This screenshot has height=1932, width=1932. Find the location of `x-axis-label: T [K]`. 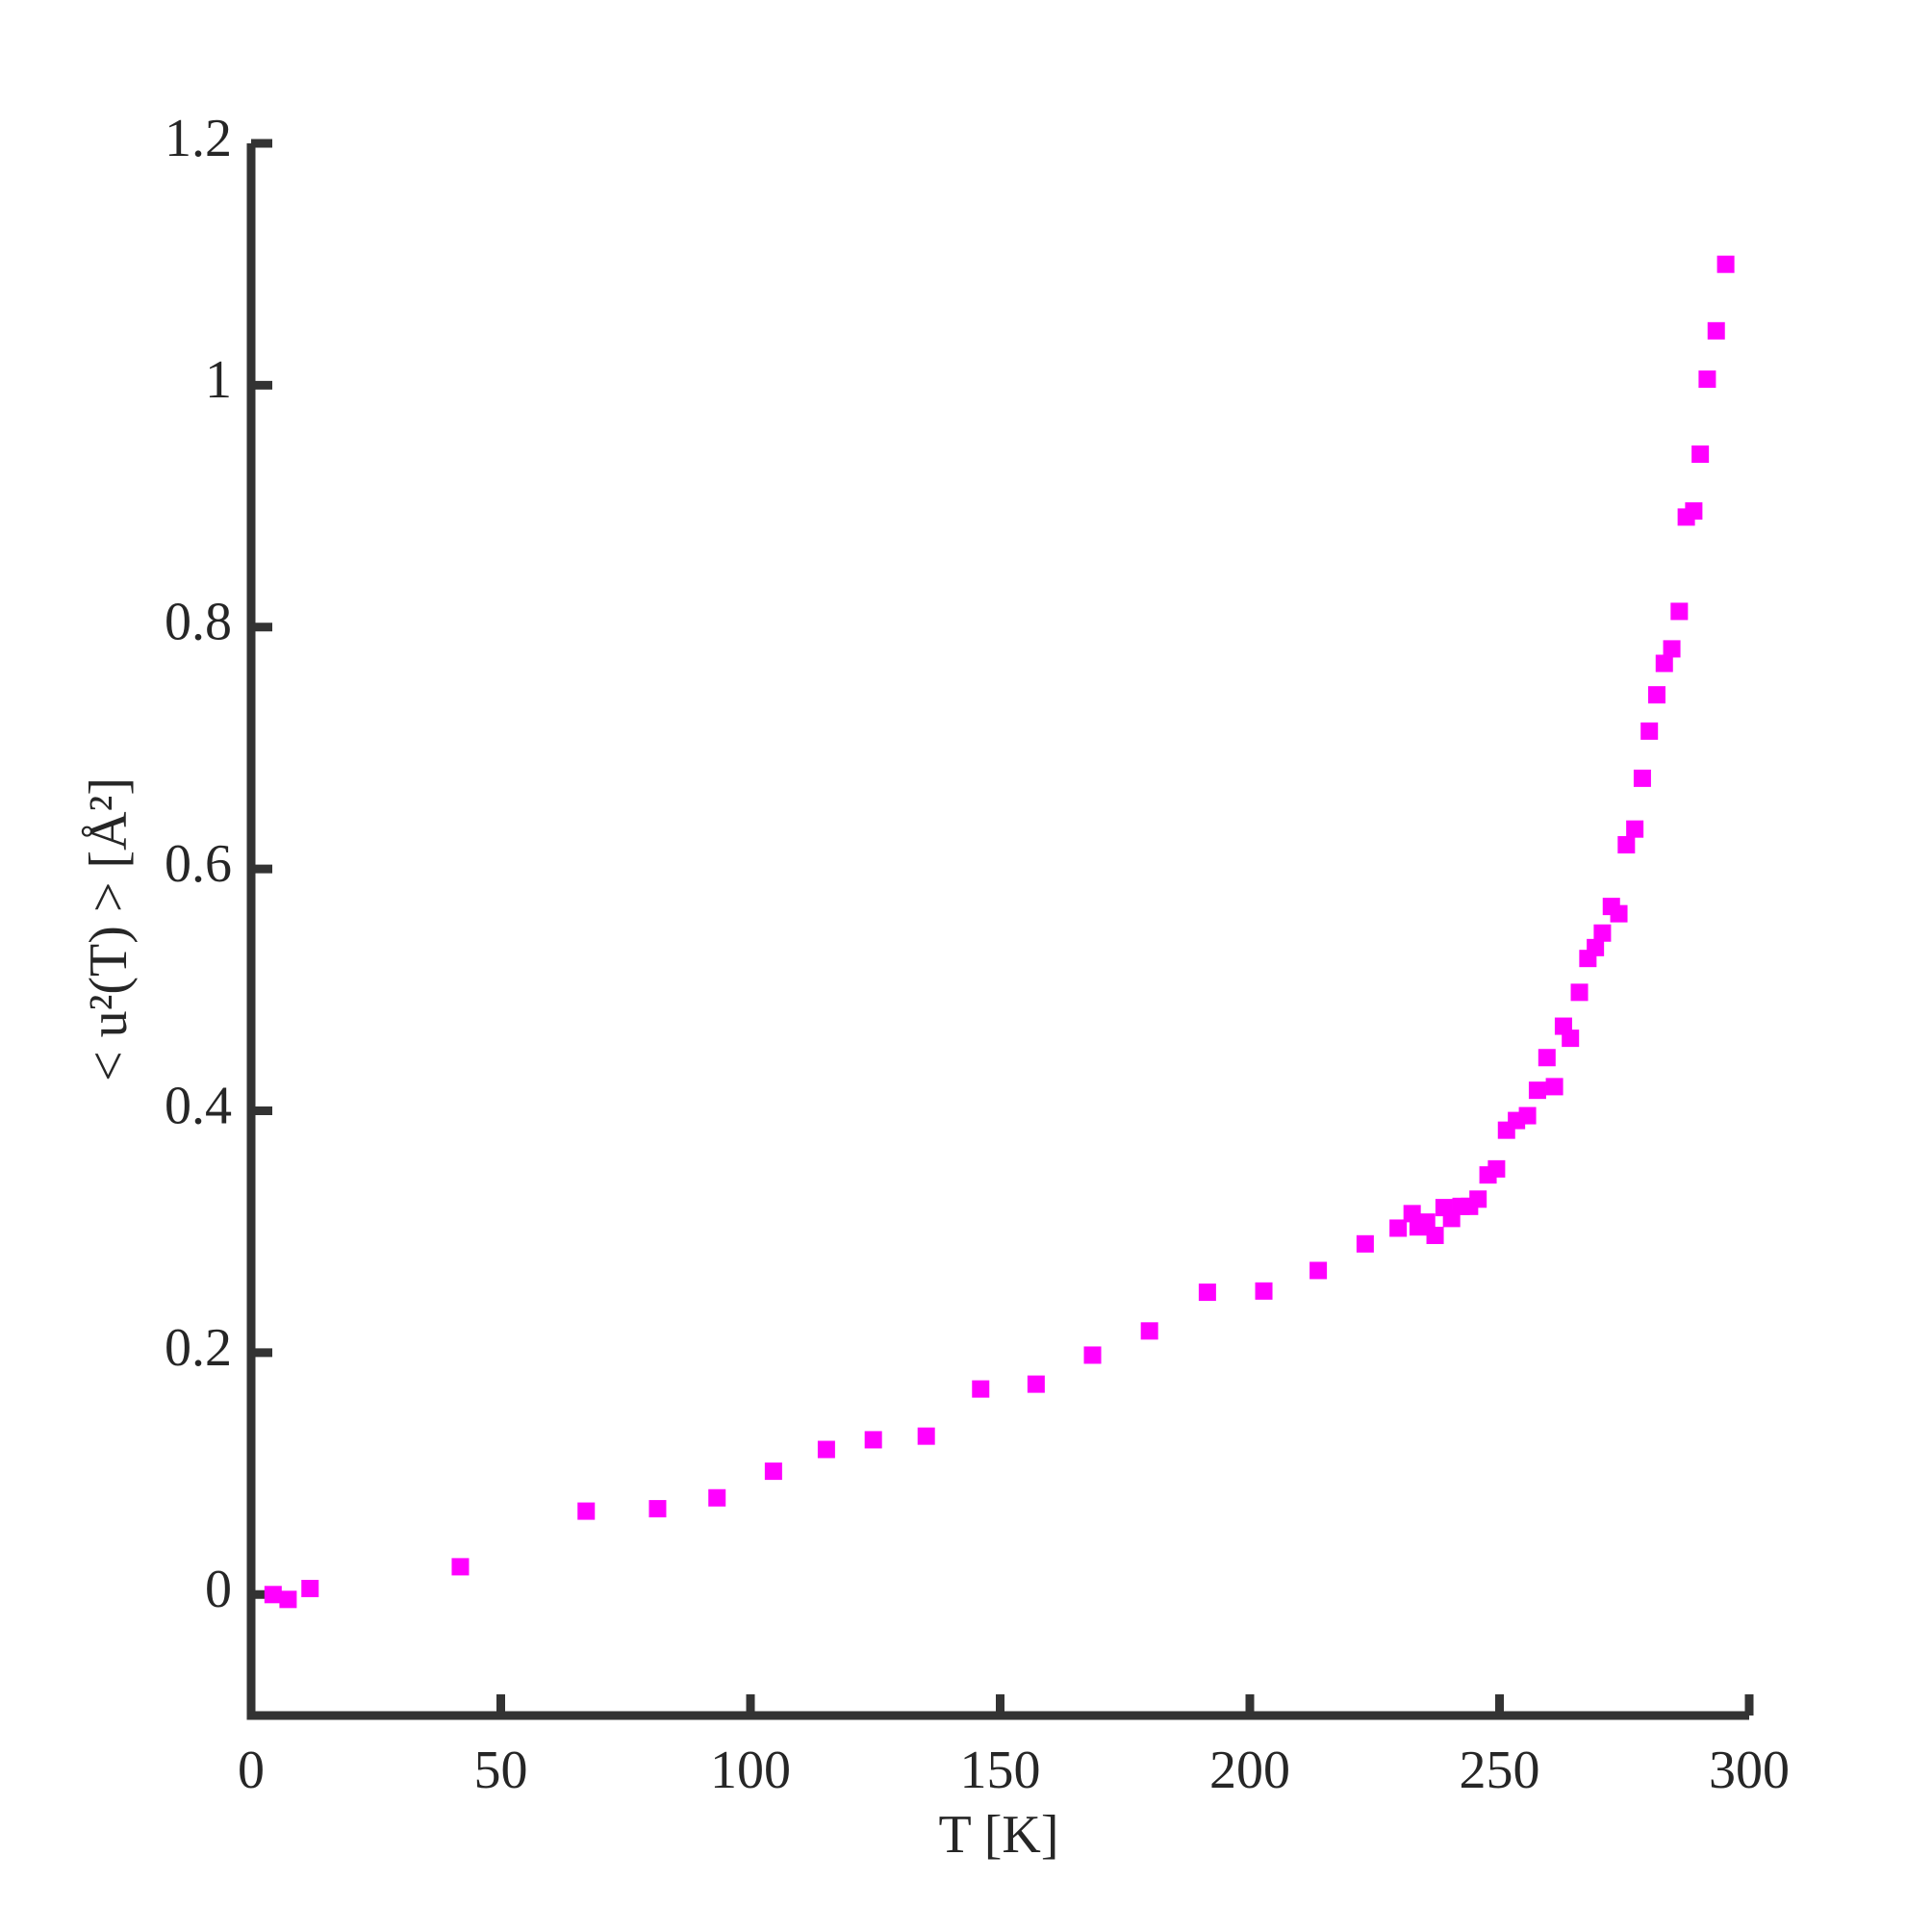

x-axis-label: T [K] is located at coordinates (999, 1835).